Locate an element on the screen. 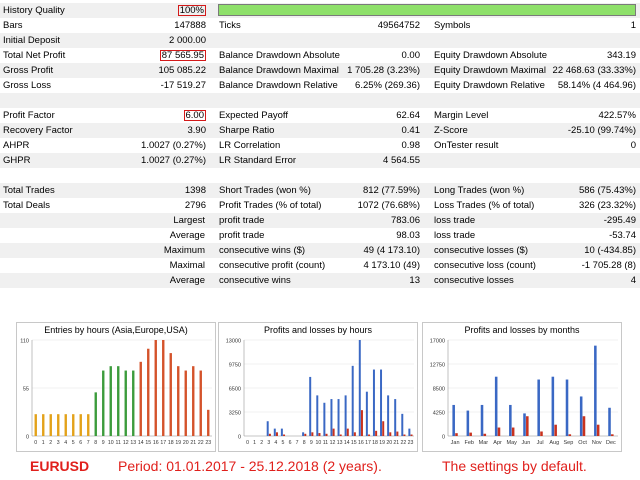 This screenshot has width=640, height=480. metric-value-cell: 2796 is located at coordinates (148, 205).